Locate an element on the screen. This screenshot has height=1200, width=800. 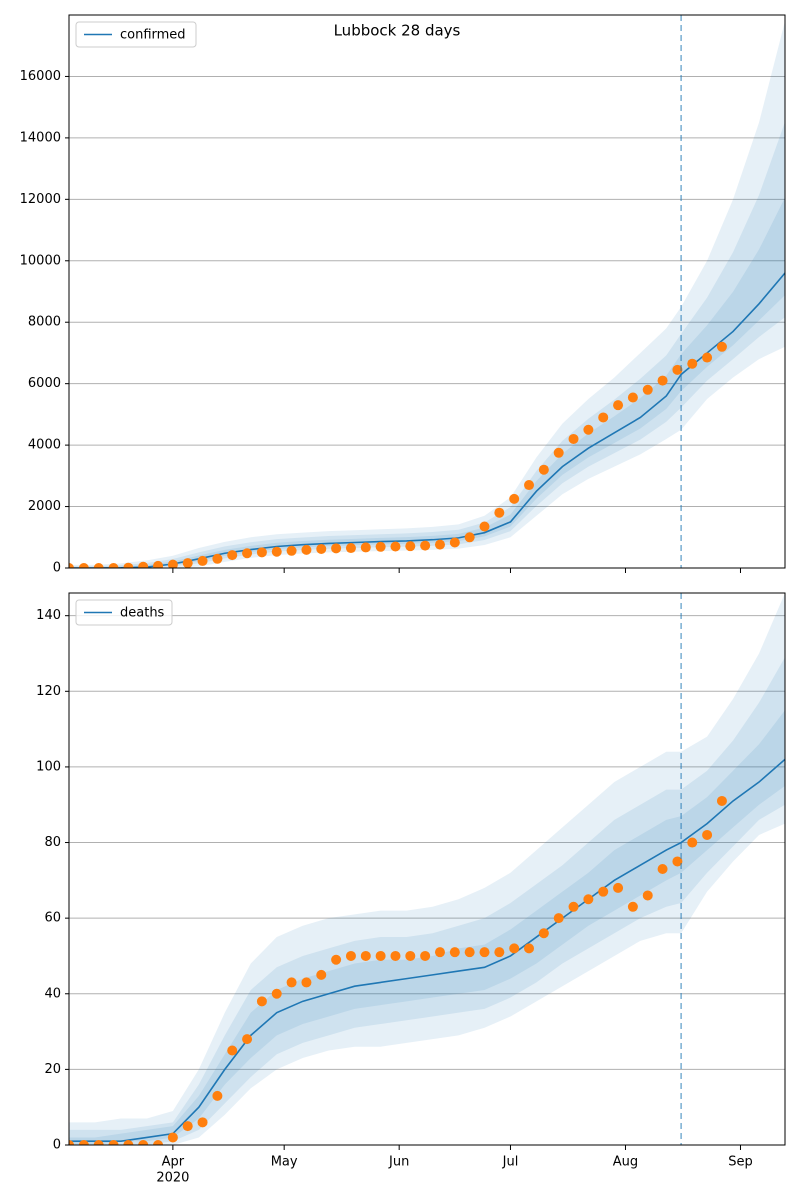
y-tick-label: 140 is located at coordinates (48, 615).